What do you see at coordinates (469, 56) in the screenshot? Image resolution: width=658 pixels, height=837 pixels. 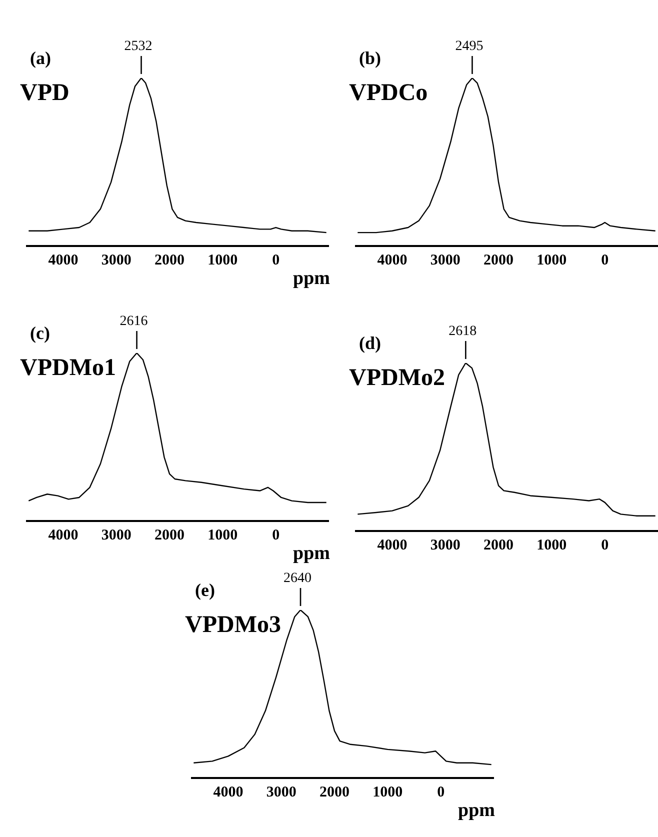 I see `peak-label: 2495` at bounding box center [469, 56].